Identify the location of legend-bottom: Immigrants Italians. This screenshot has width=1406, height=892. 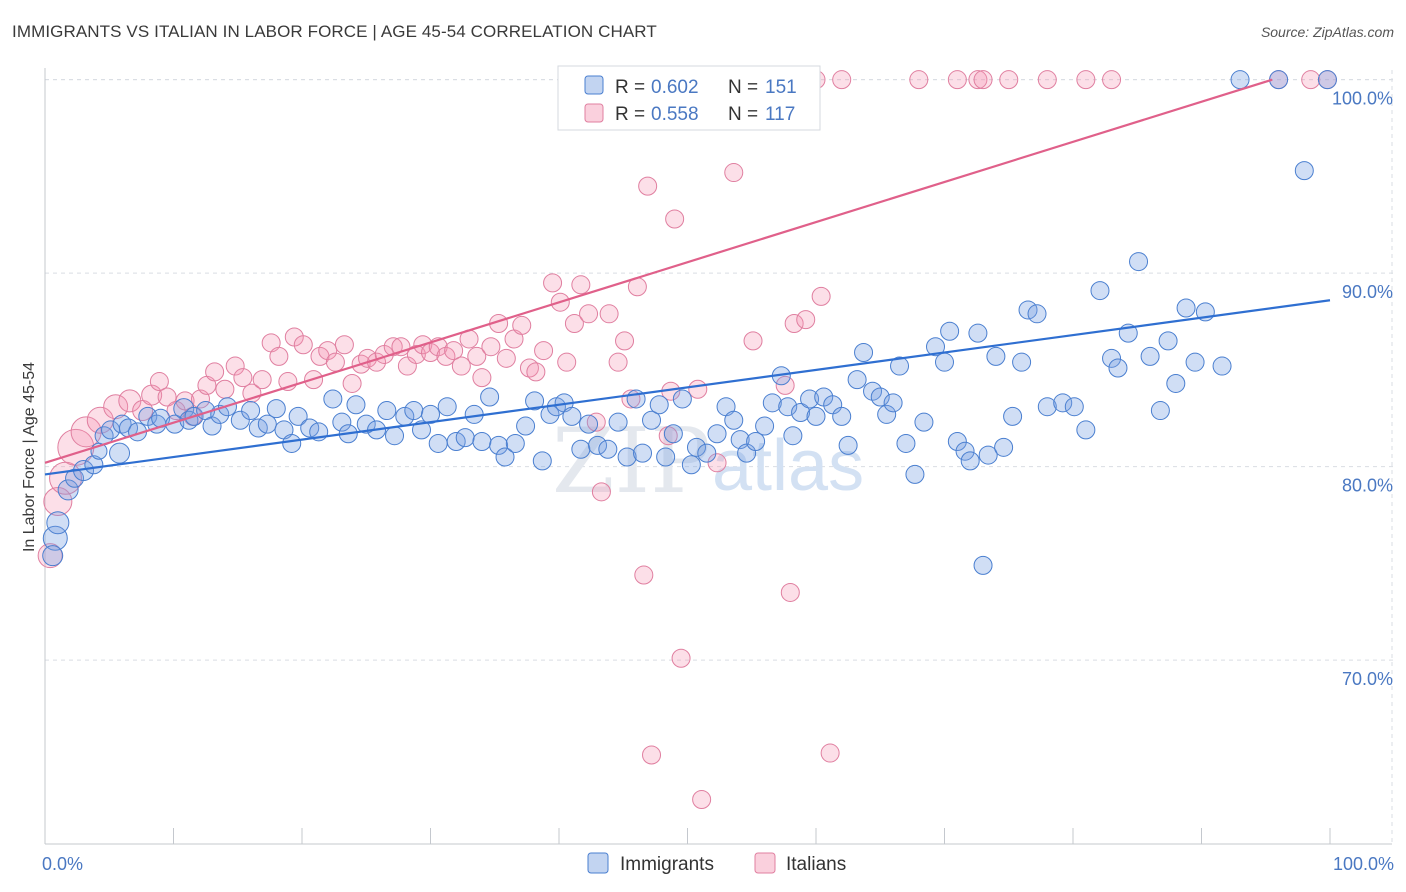
(716, 863).